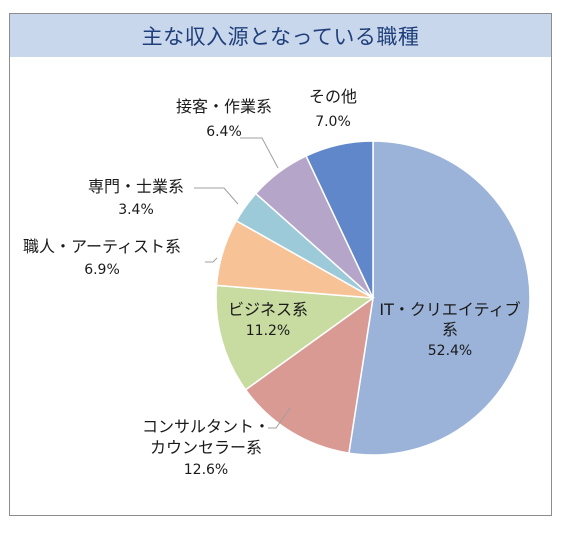 The image size is (564, 536). I want to click on slice-label: 系, so click(450, 329).